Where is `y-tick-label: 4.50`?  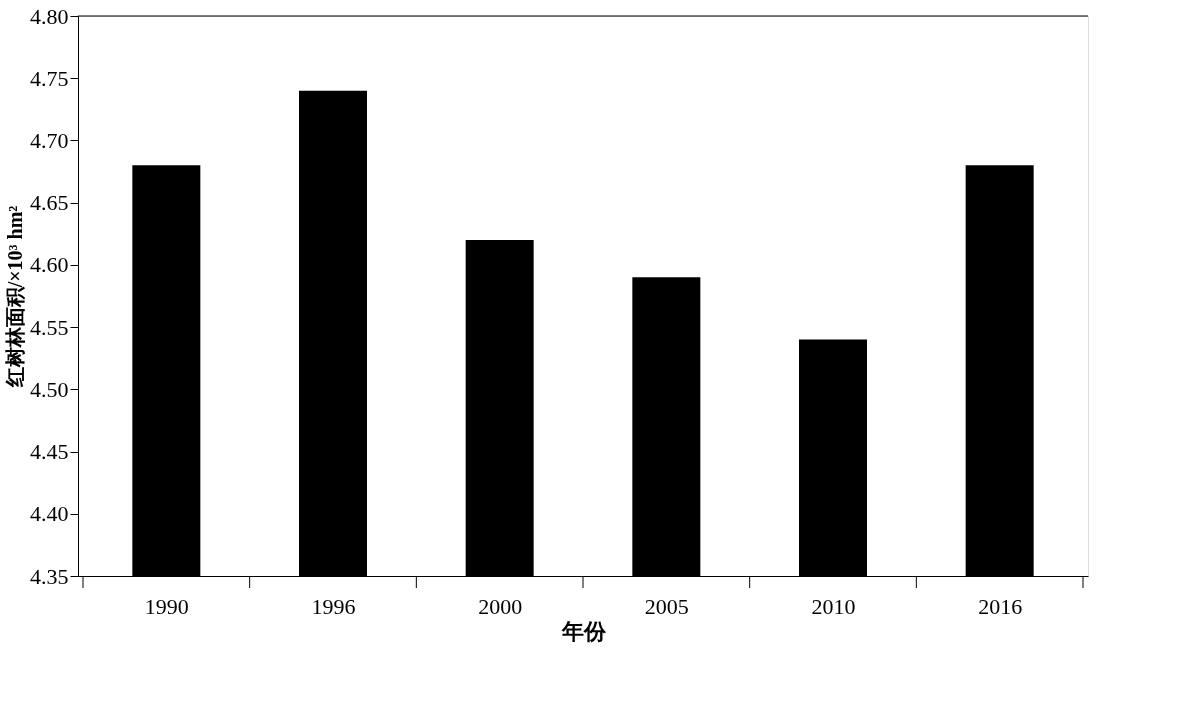 y-tick-label: 4.50 is located at coordinates (49, 389).